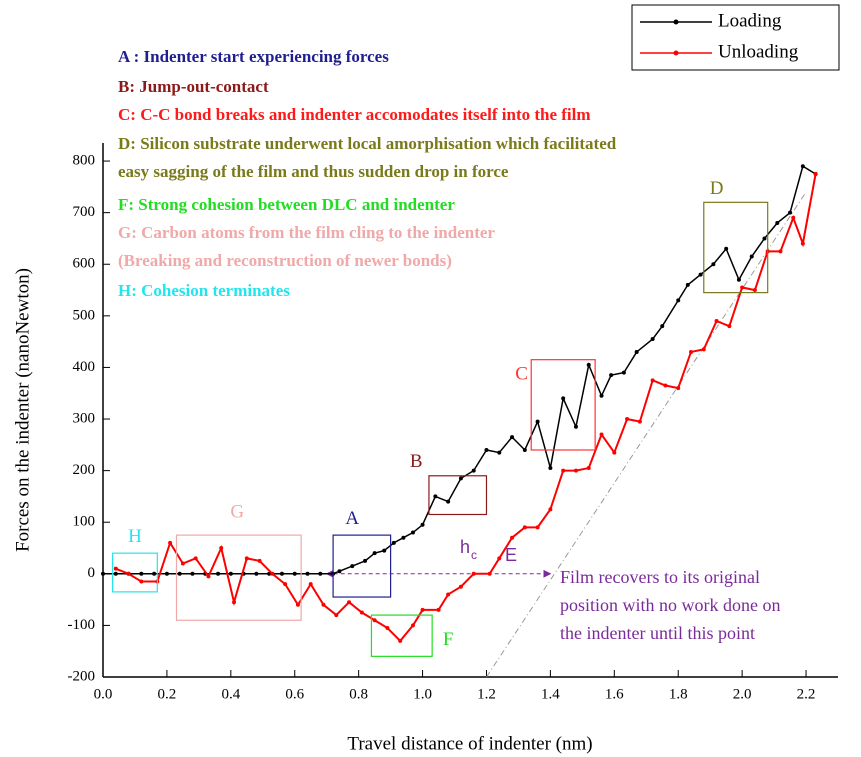 This screenshot has height=757, width=861. What do you see at coordinates (82, 676) in the screenshot?
I see `y-tick-label: -200` at bounding box center [82, 676].